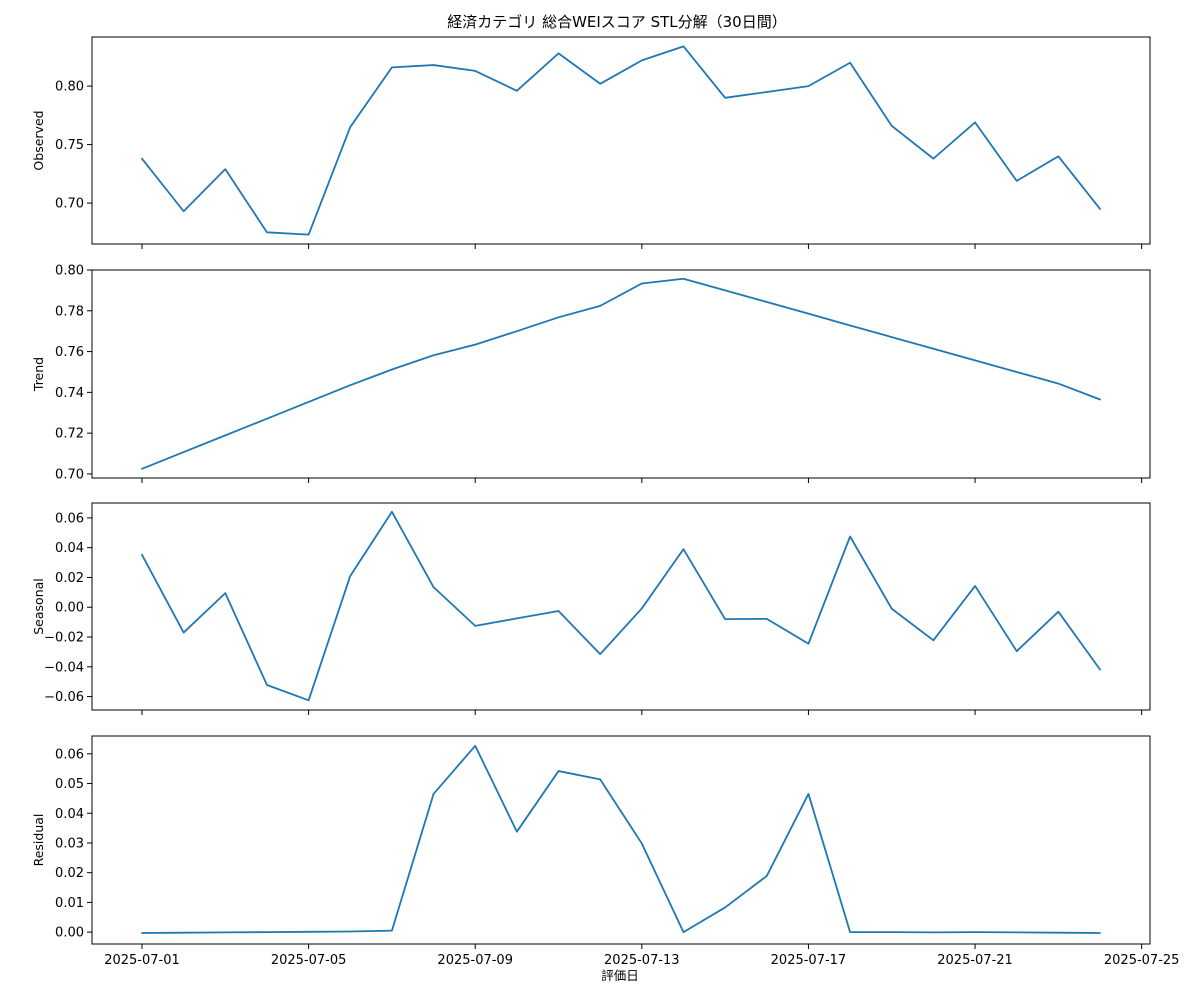 The image size is (1200, 1000). Describe the element at coordinates (69, 352) in the screenshot. I see `y-tick-label: 0.76` at that location.